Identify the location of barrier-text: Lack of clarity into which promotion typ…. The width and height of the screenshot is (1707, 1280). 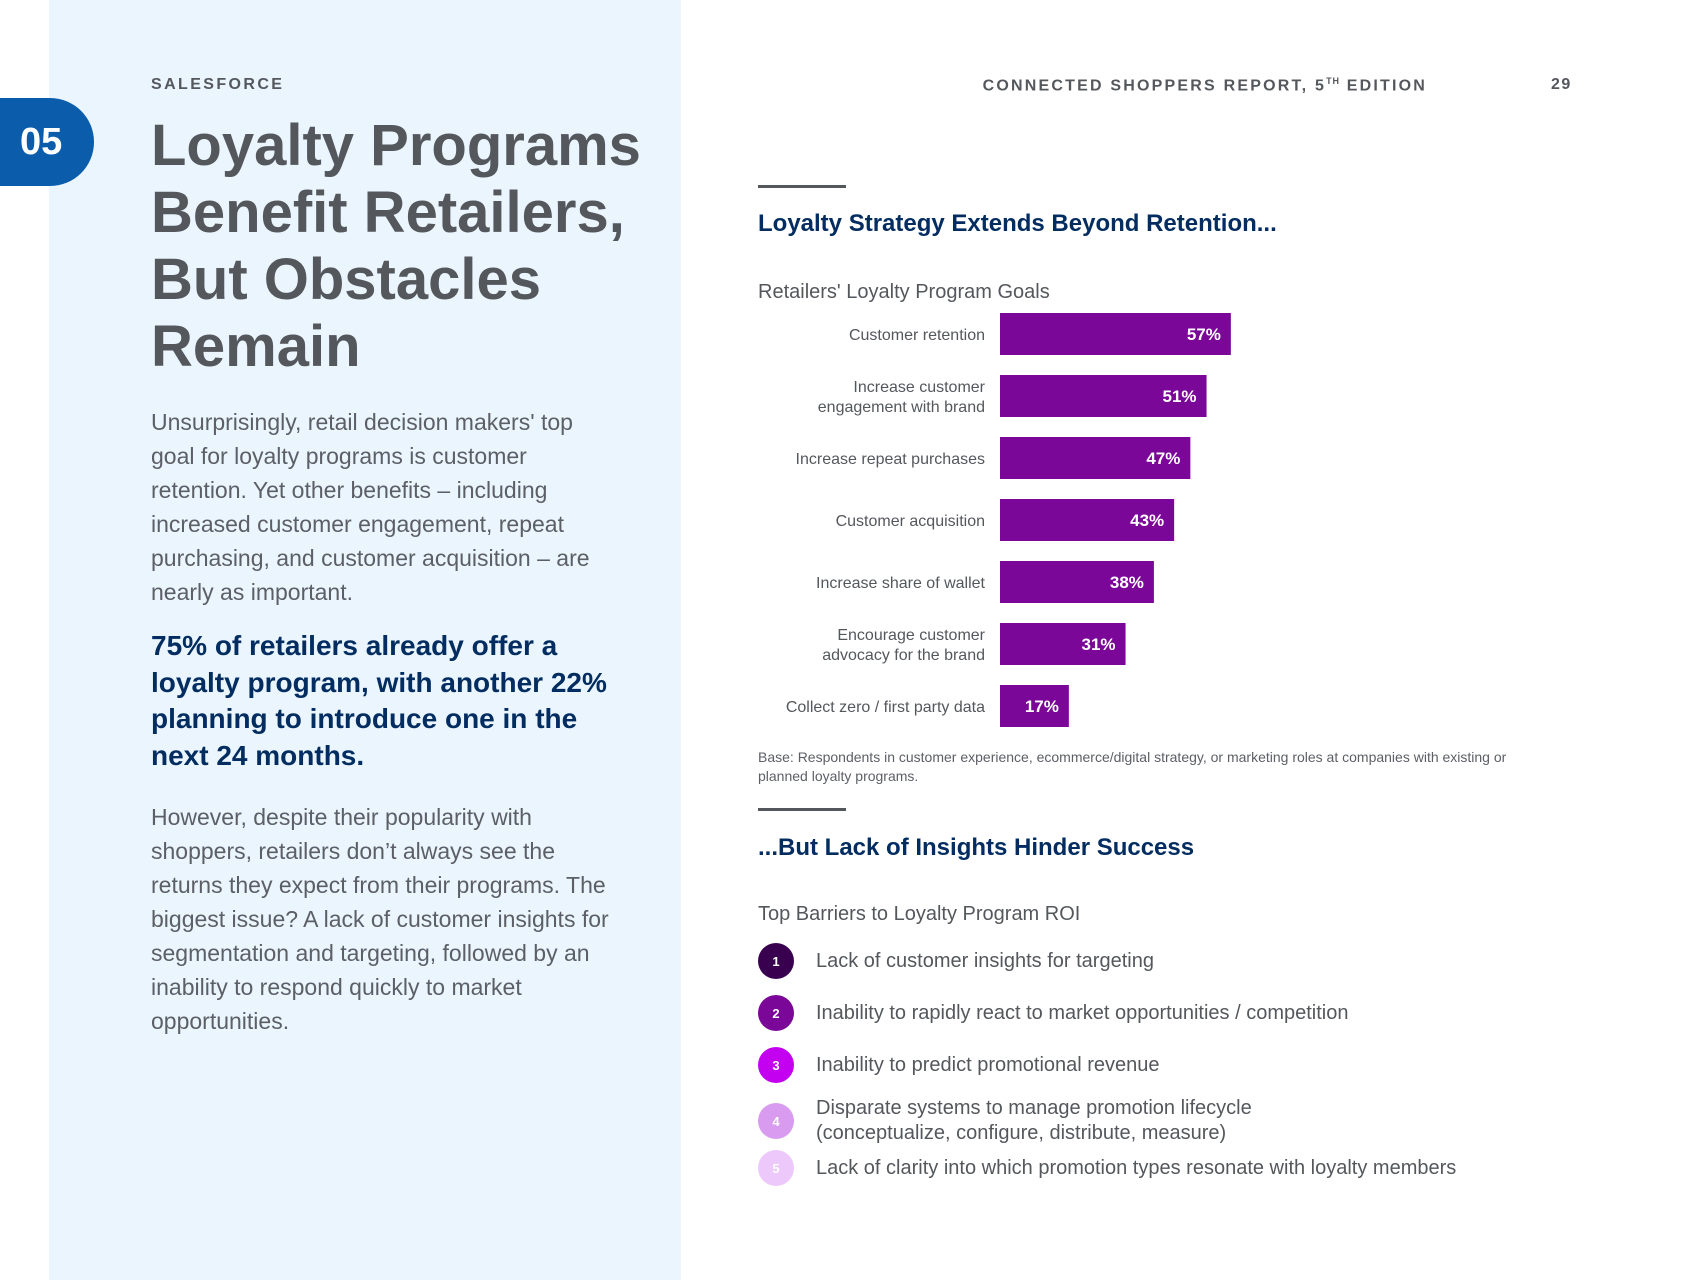
(1136, 1167).